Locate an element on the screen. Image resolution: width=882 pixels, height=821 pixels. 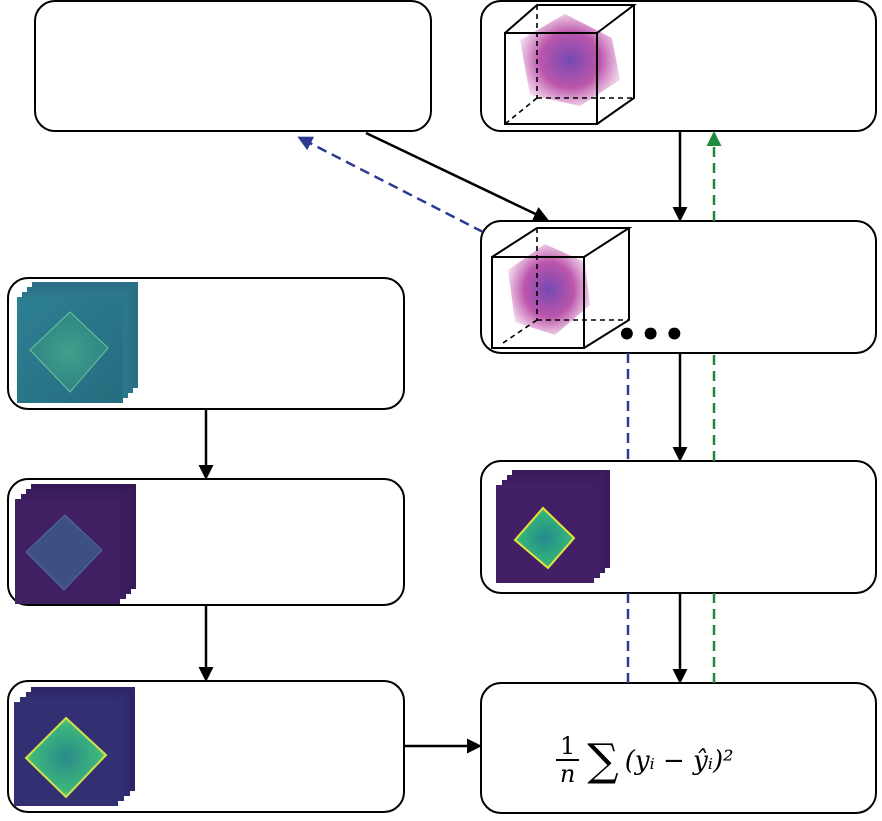
loss-expression: (yᵢ − ŷᵢ)² is located at coordinates (679, 761).